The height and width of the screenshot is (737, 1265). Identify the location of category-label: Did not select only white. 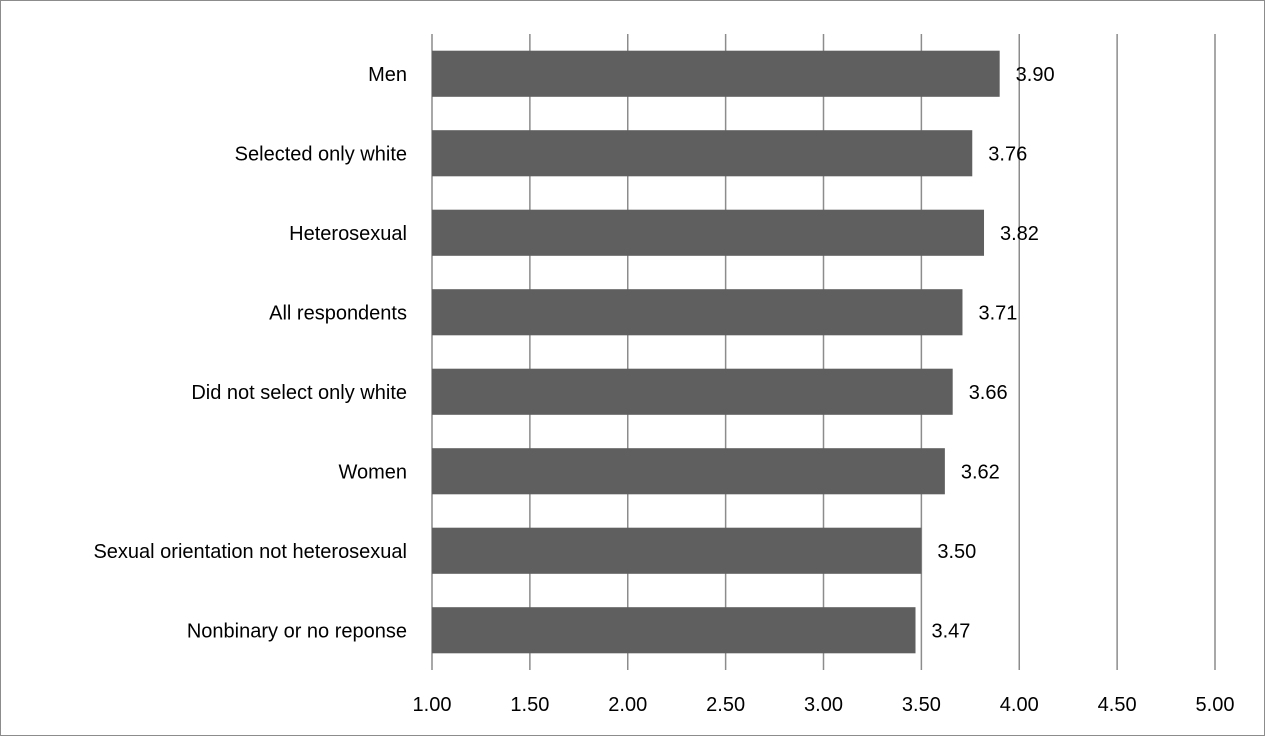
(299, 393).